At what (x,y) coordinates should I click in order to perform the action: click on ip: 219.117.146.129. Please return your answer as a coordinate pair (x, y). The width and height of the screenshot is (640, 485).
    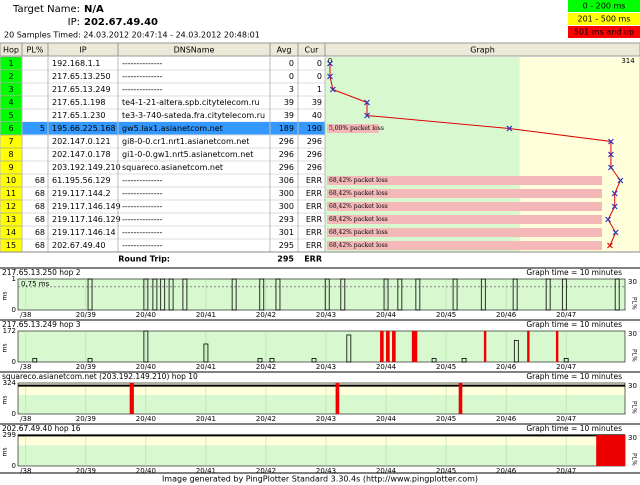
    Looking at the image, I should click on (86, 219).